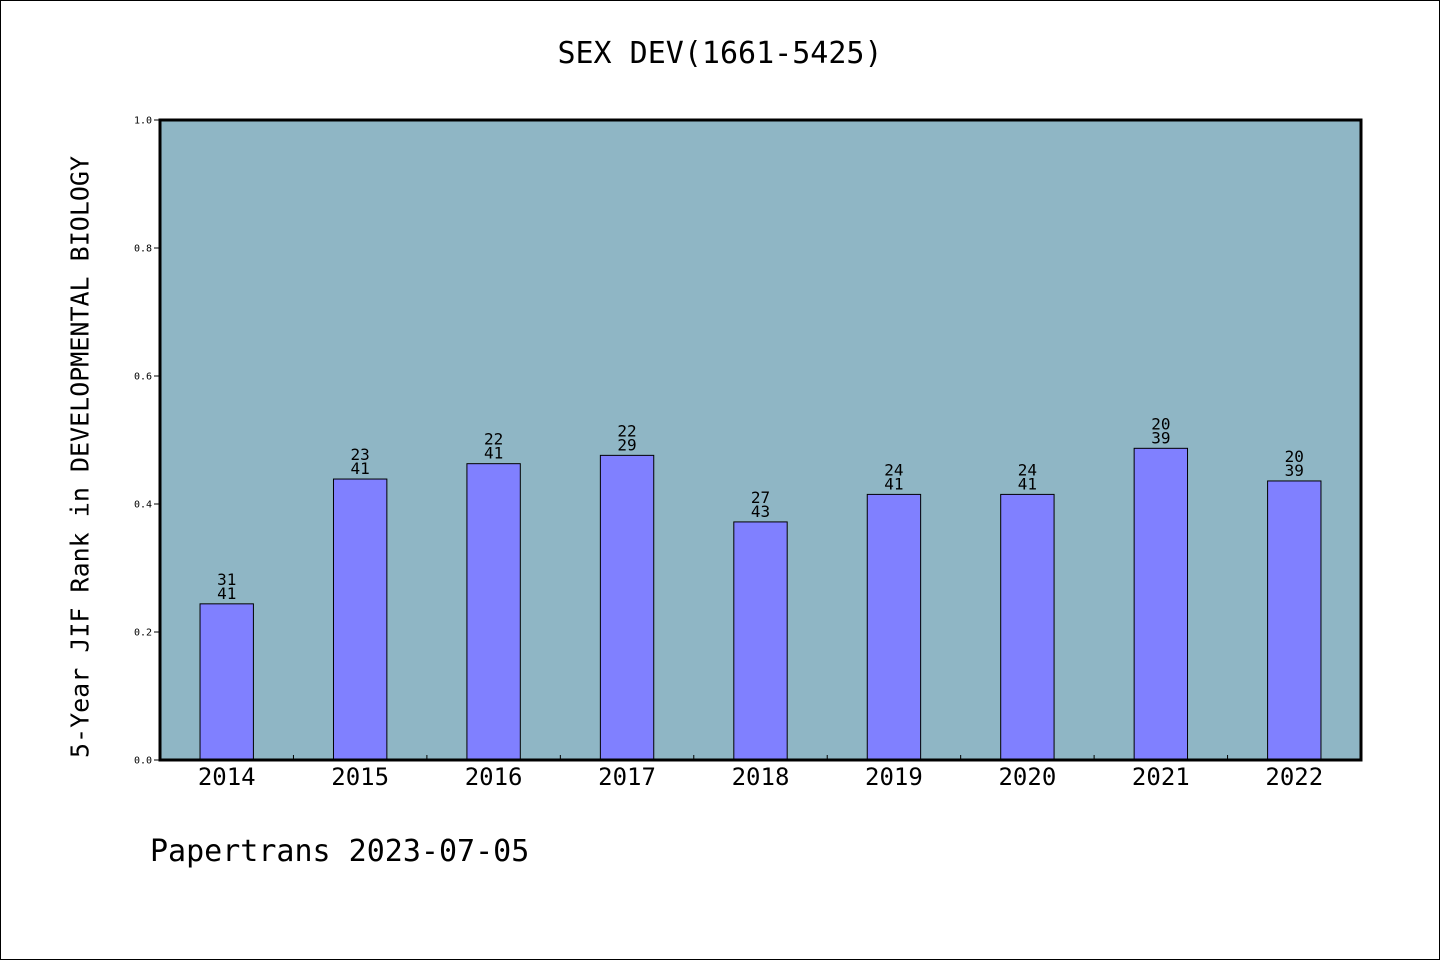 The image size is (1440, 960). What do you see at coordinates (494, 777) in the screenshot?
I see `x-tick-label: 2016` at bounding box center [494, 777].